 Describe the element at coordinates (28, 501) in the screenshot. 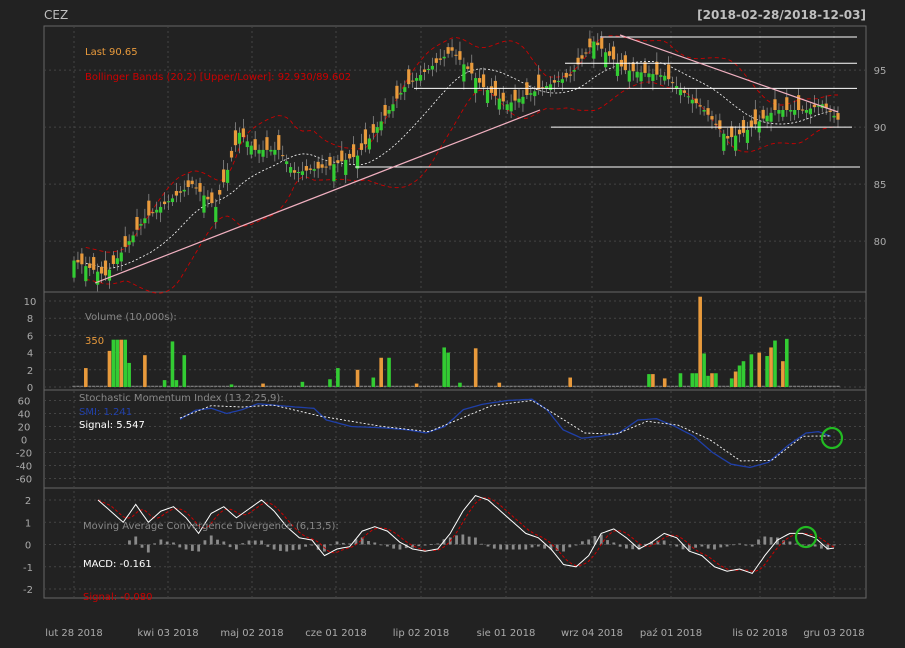

I see `macd-tick-label: 2` at that location.